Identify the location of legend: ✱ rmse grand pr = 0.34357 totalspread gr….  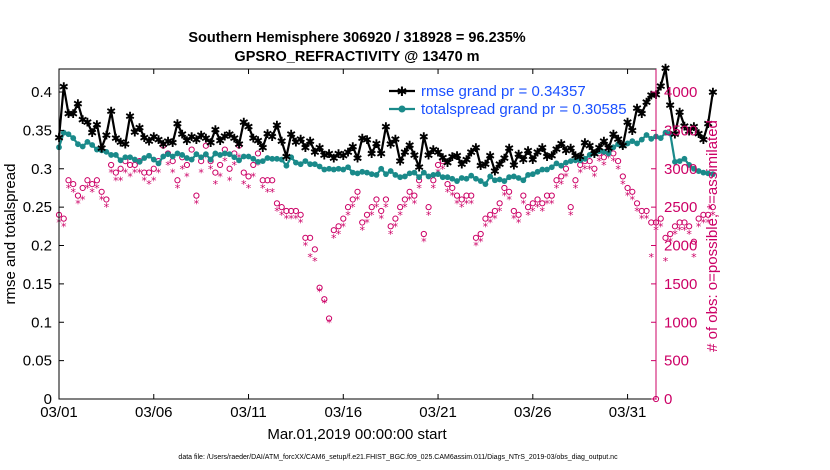
(508, 100).